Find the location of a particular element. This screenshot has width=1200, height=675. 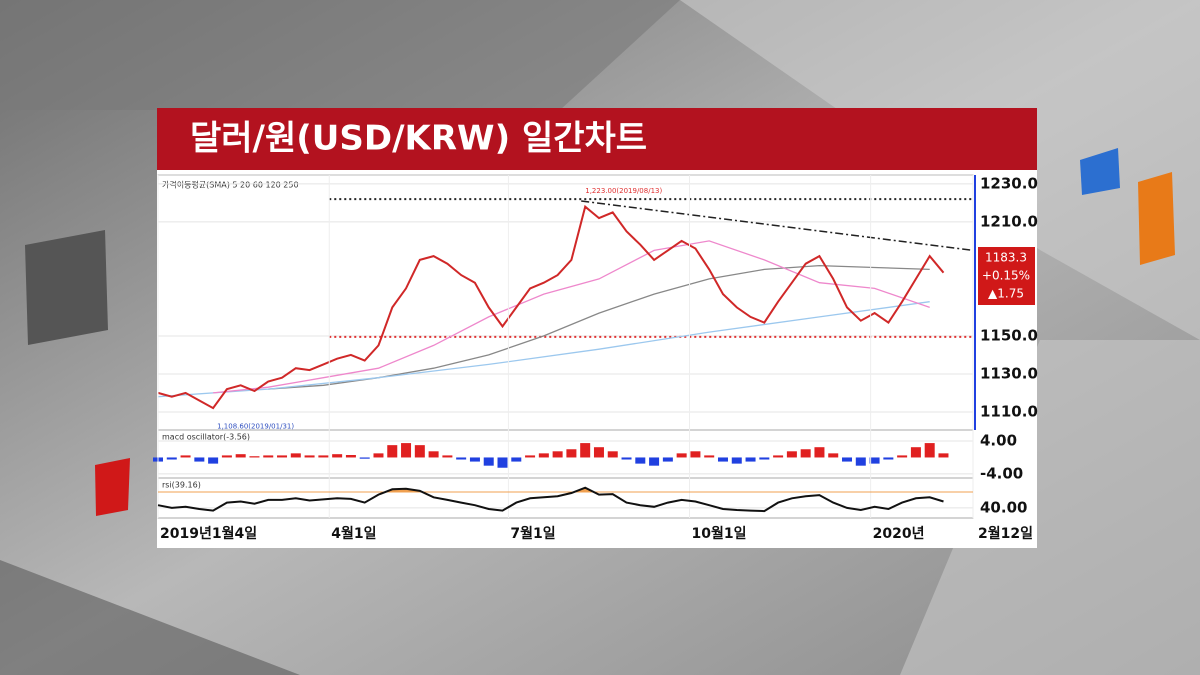

x-tick-label: 2019년1월4일 is located at coordinates (208, 533).